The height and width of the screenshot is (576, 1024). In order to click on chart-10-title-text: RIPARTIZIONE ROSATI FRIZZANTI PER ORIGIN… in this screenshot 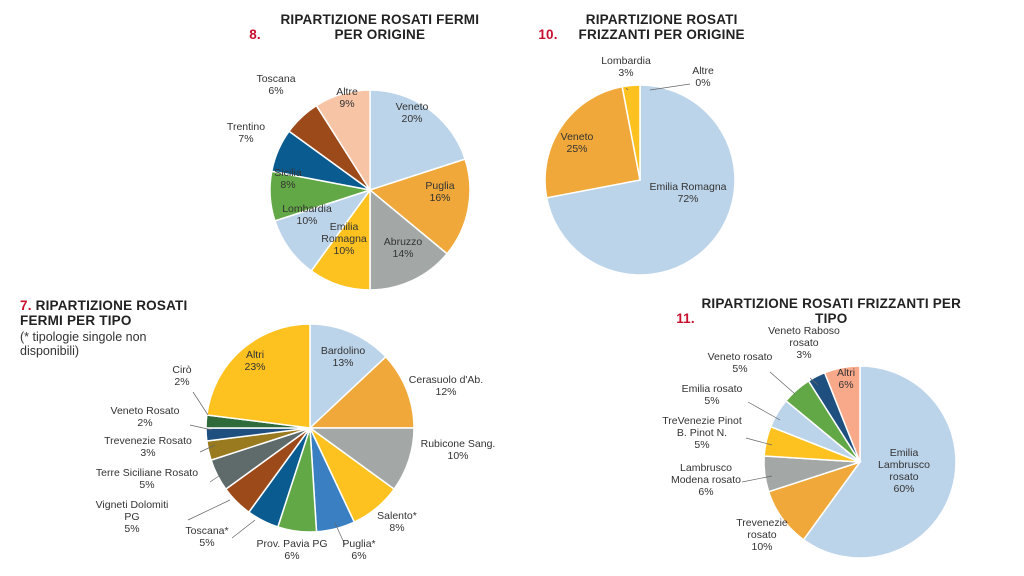, I will do `click(661, 27)`.